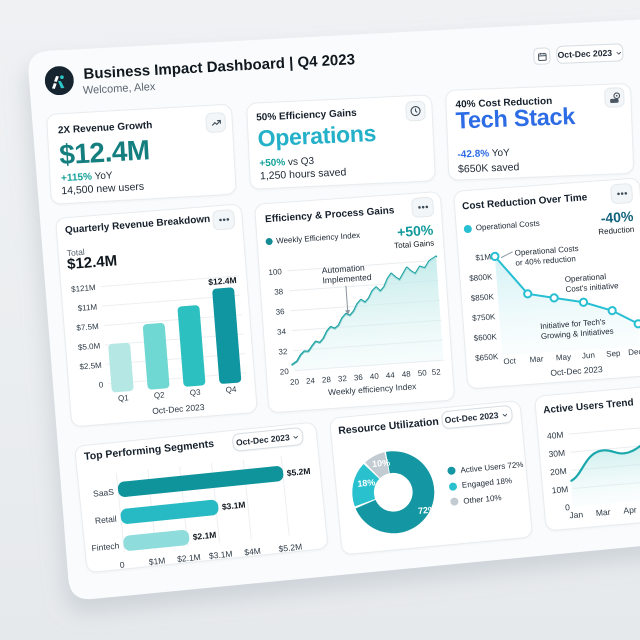 Image resolution: width=640 pixels, height=640 pixels. Describe the element at coordinates (556, 452) in the screenshot. I see `svg-text: 30M` at that location.